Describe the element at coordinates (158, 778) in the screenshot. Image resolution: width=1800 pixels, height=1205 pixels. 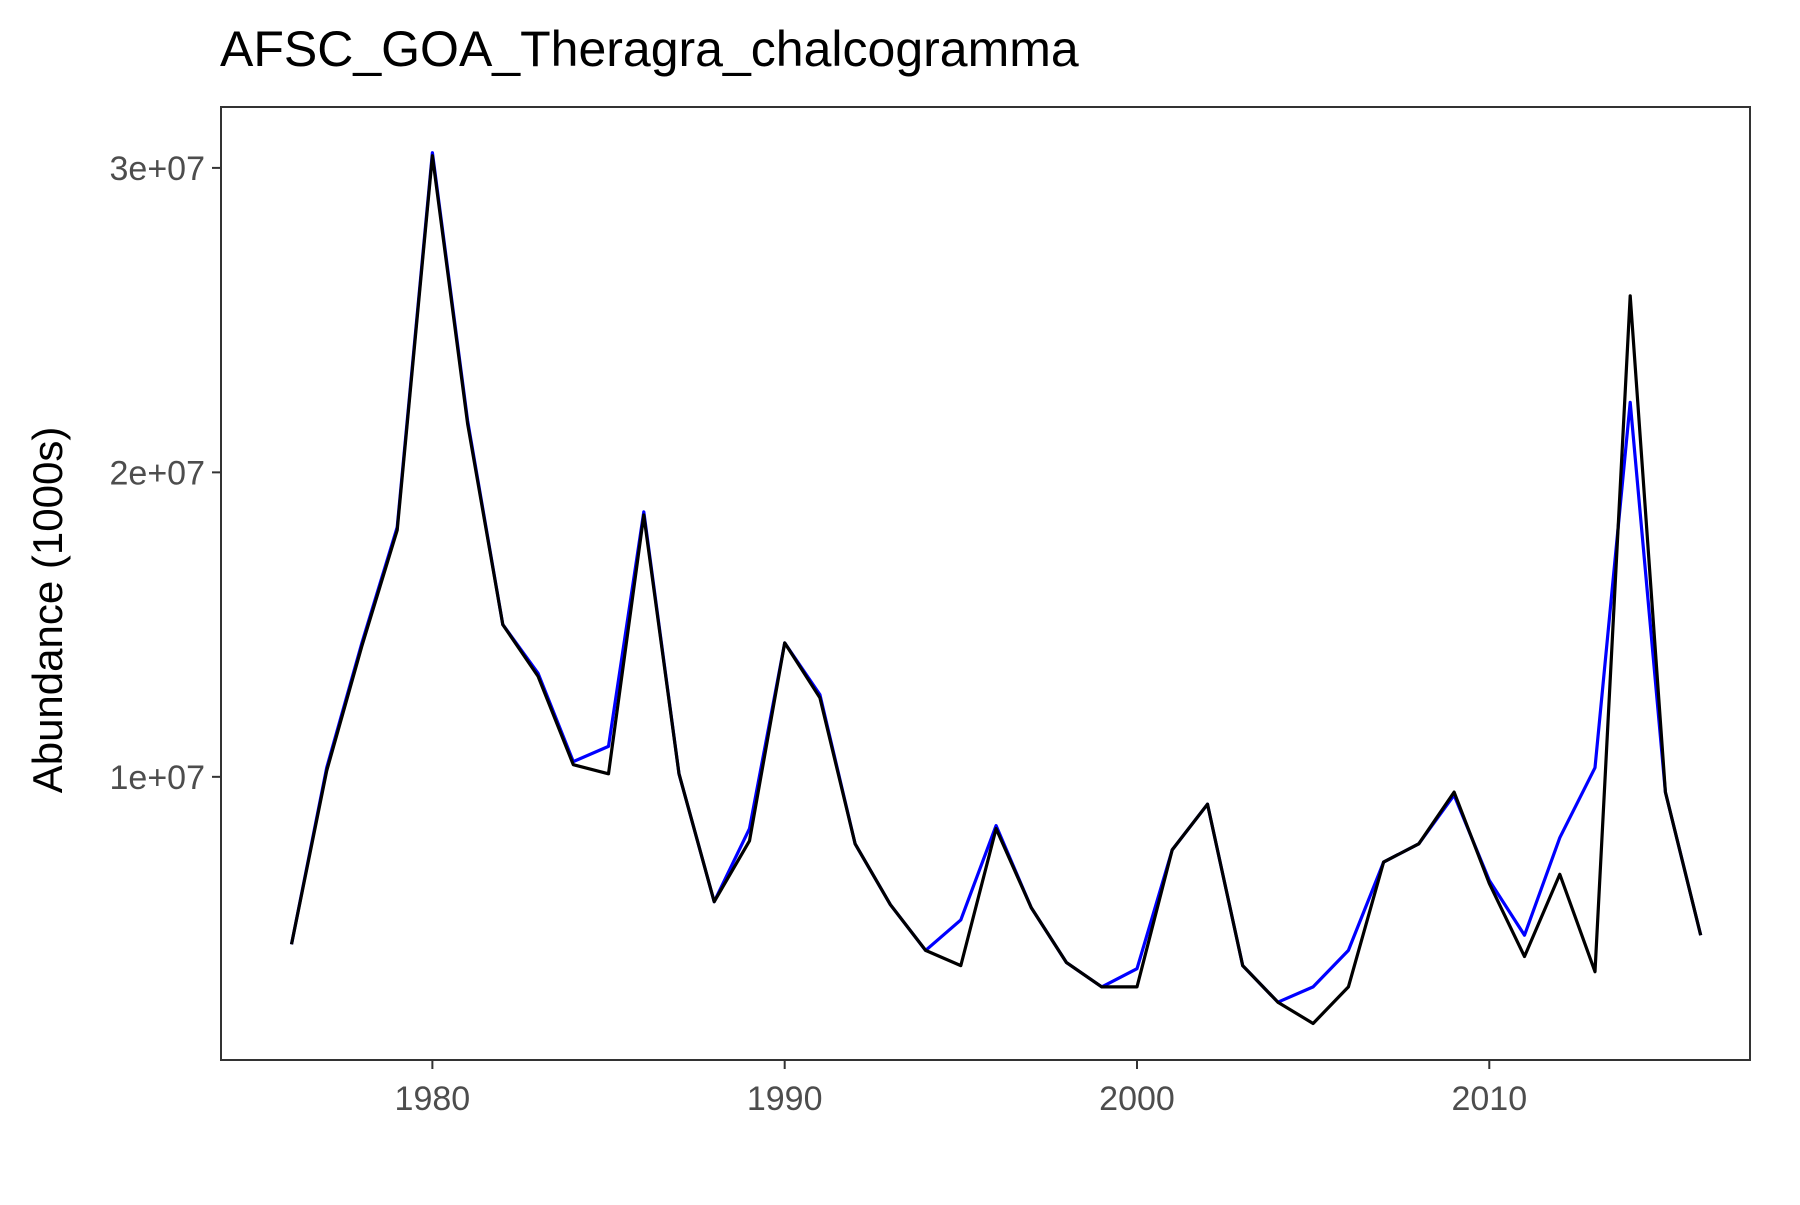
I see `y-tick-label: 1e+07` at that location.